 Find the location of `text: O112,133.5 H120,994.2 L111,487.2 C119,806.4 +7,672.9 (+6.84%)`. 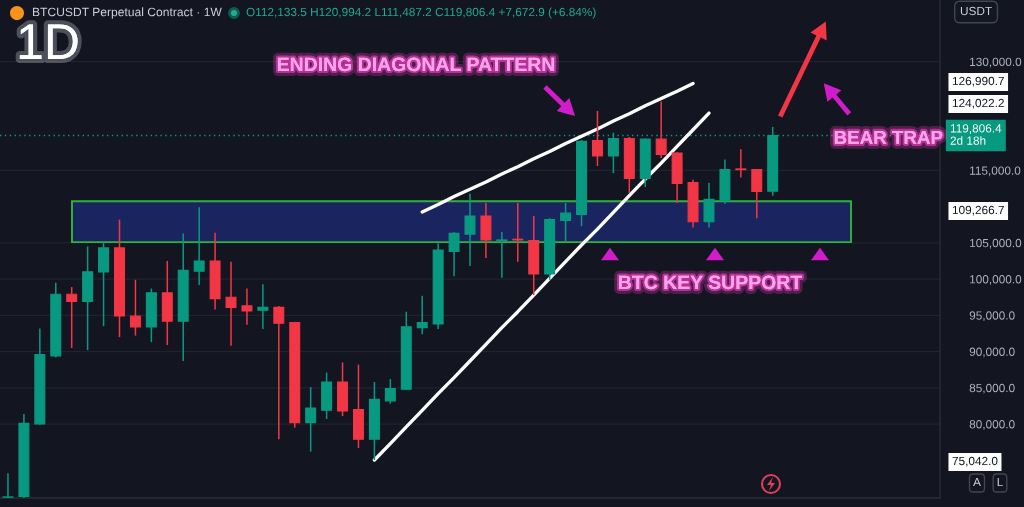

text: O112,133.5 H120,994.2 L111,487.2 C119,806.4 +7,672.9 (+6.84%) is located at coordinates (421, 13).